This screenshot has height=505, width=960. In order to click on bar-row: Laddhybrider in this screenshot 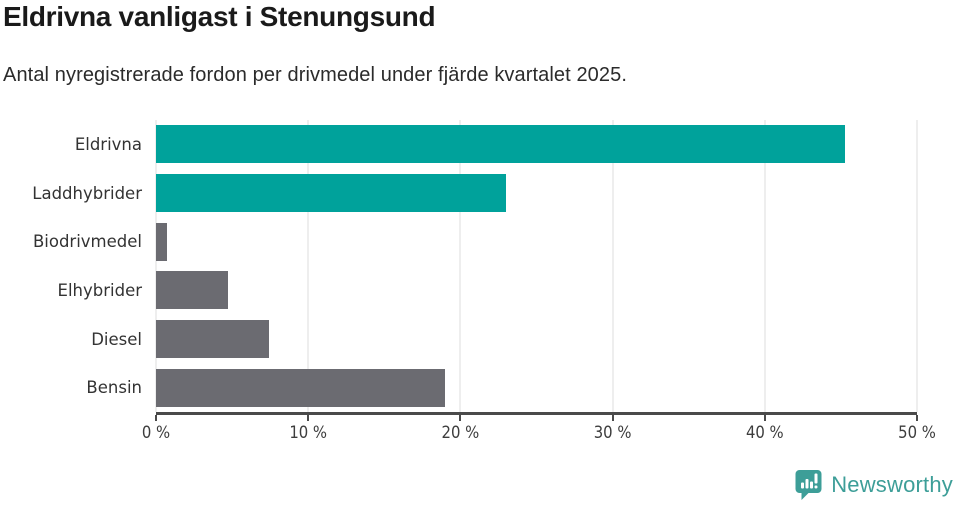, I will do `click(480, 193)`.